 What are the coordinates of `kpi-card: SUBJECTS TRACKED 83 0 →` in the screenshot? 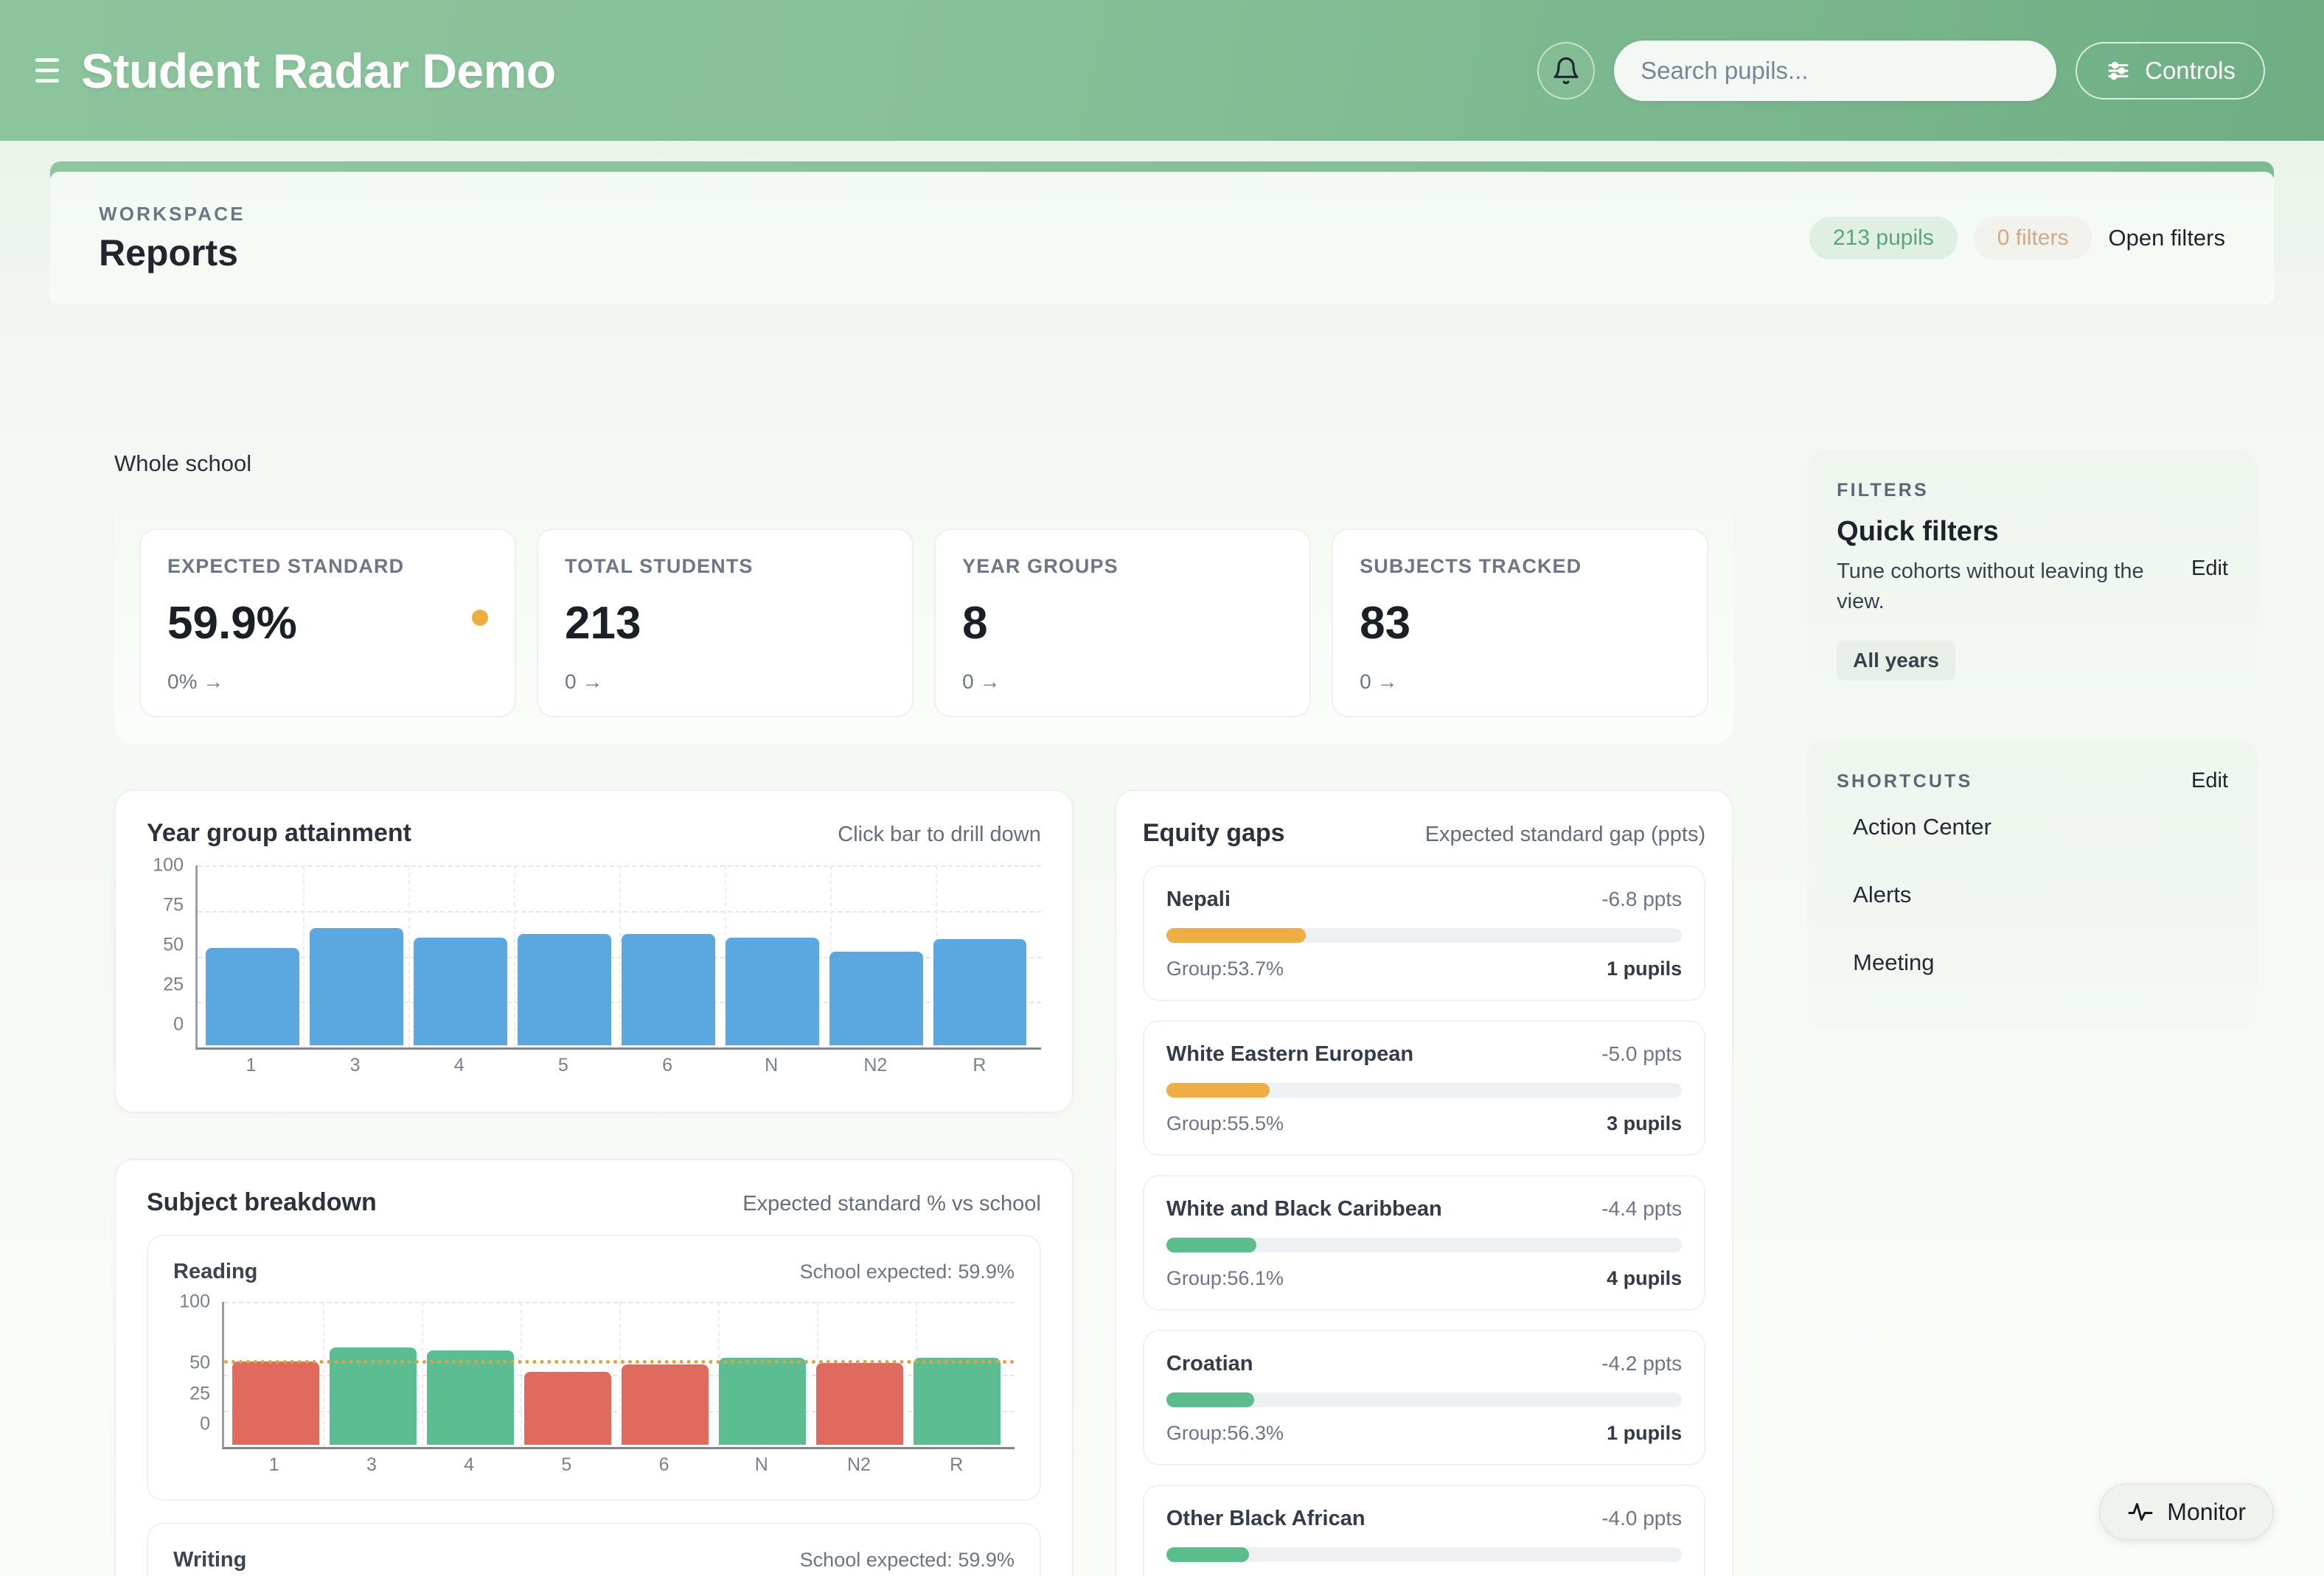 It's located at (1521, 623).